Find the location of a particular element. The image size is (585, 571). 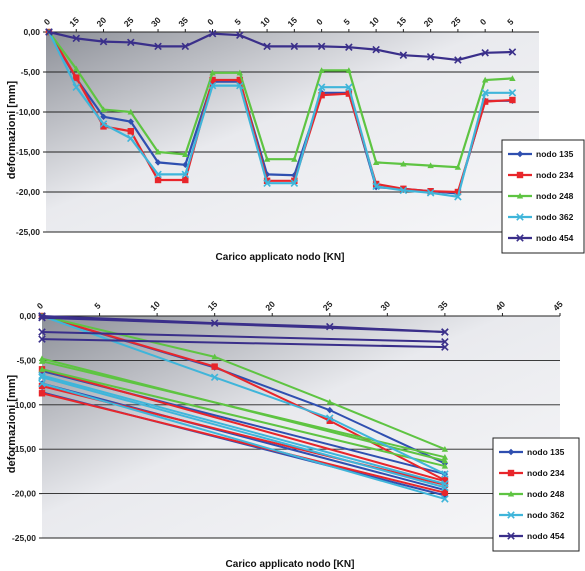

x-tick-label: 10 is located at coordinates (374, 22).